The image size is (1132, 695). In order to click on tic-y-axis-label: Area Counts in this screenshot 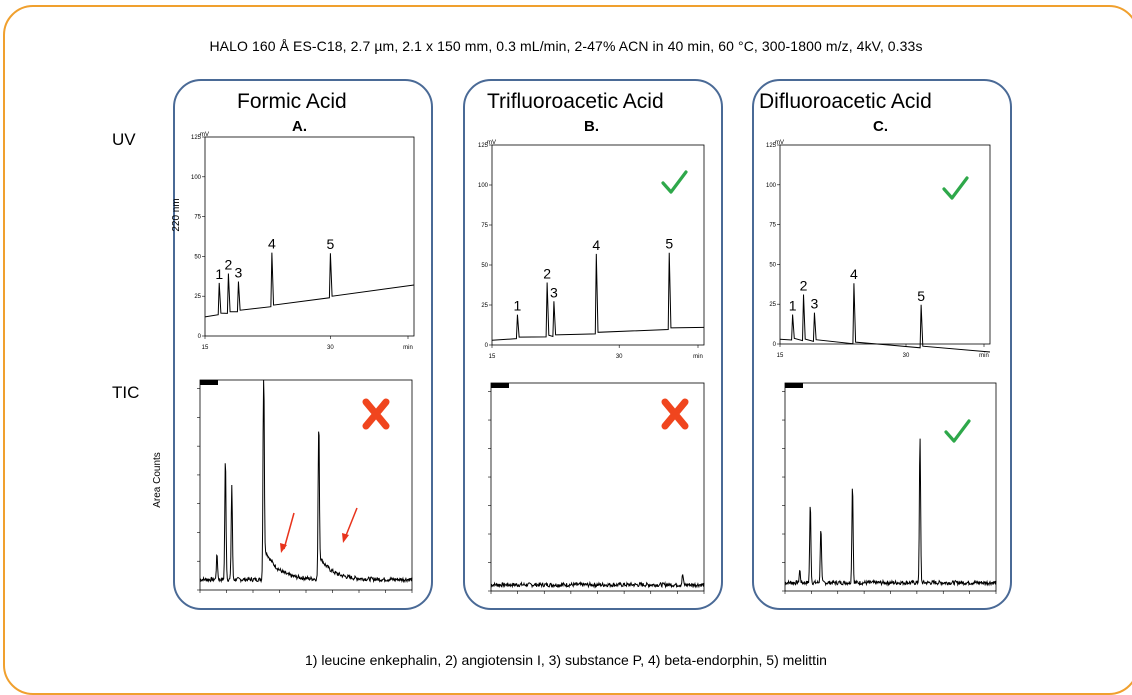, I will do `click(157, 480)`.